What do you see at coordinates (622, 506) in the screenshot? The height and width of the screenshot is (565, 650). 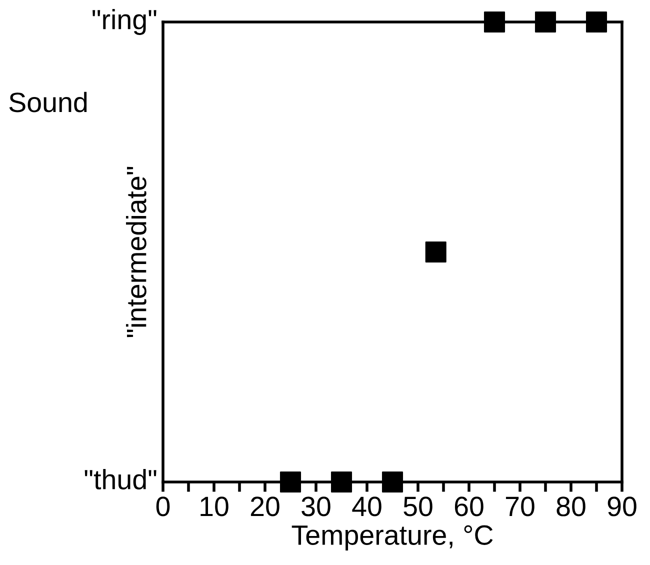 I see `x-tick-label: 90` at bounding box center [622, 506].